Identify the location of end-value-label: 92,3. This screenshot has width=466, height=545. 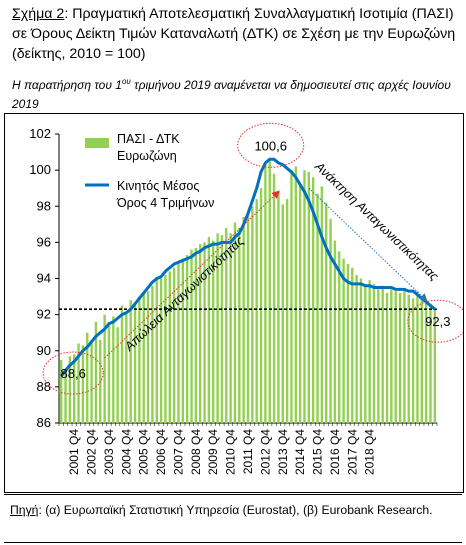
(437, 321).